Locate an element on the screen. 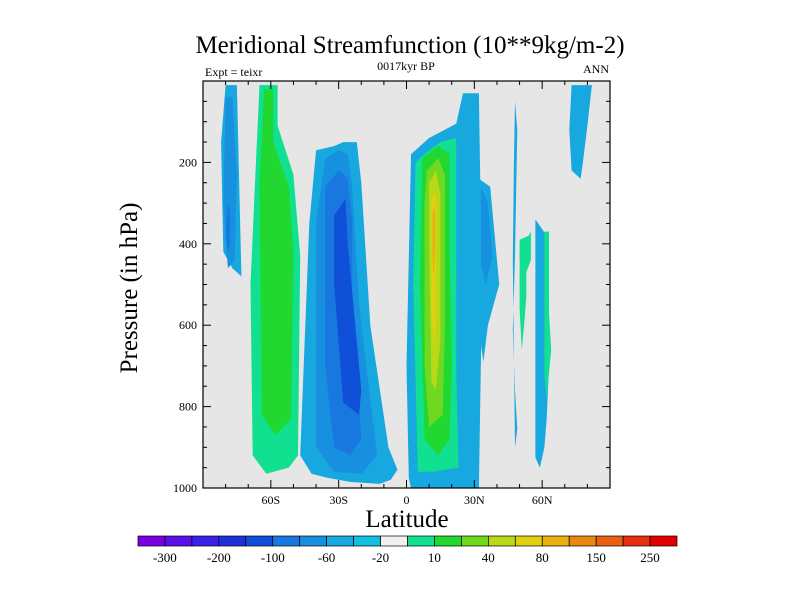 Image resolution: width=800 pixels, height=600 pixels. x-tick-label: 0 is located at coordinates (407, 500).